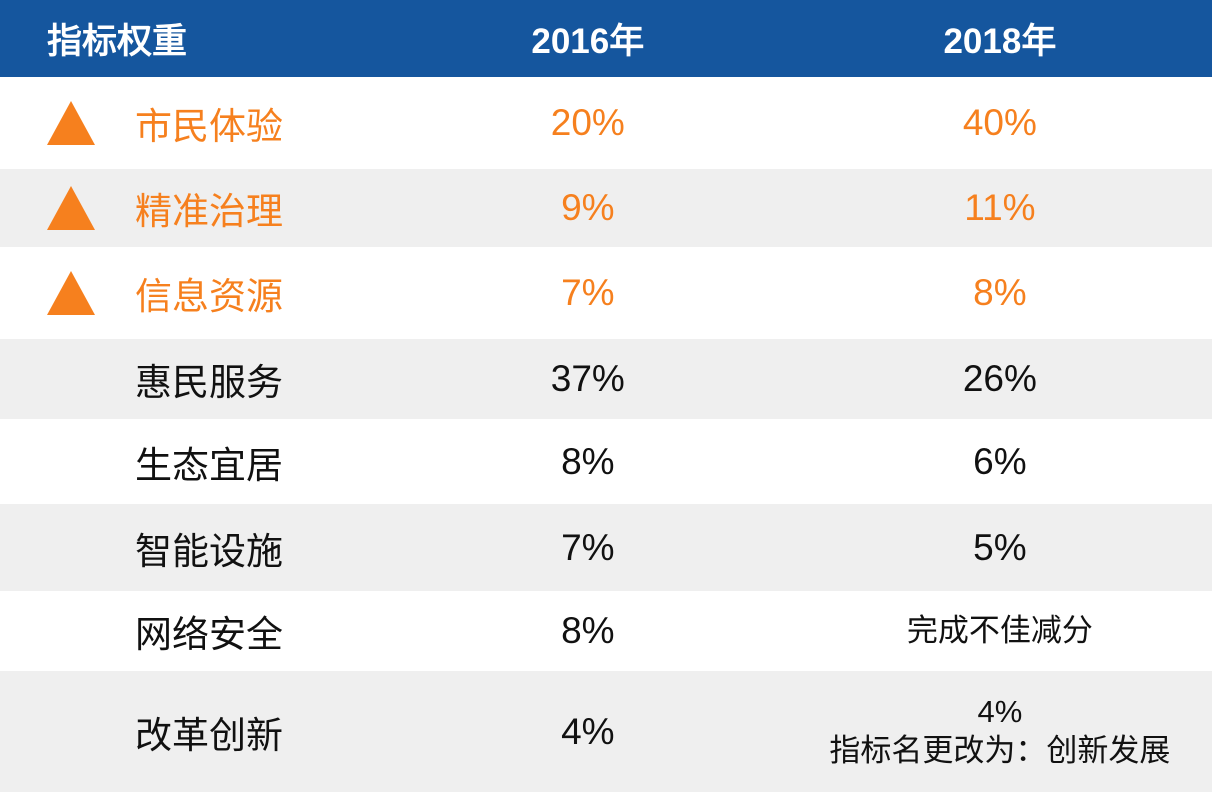 The height and width of the screenshot is (792, 1212). I want to click on indicator-cell: 市民体验, so click(194, 123).